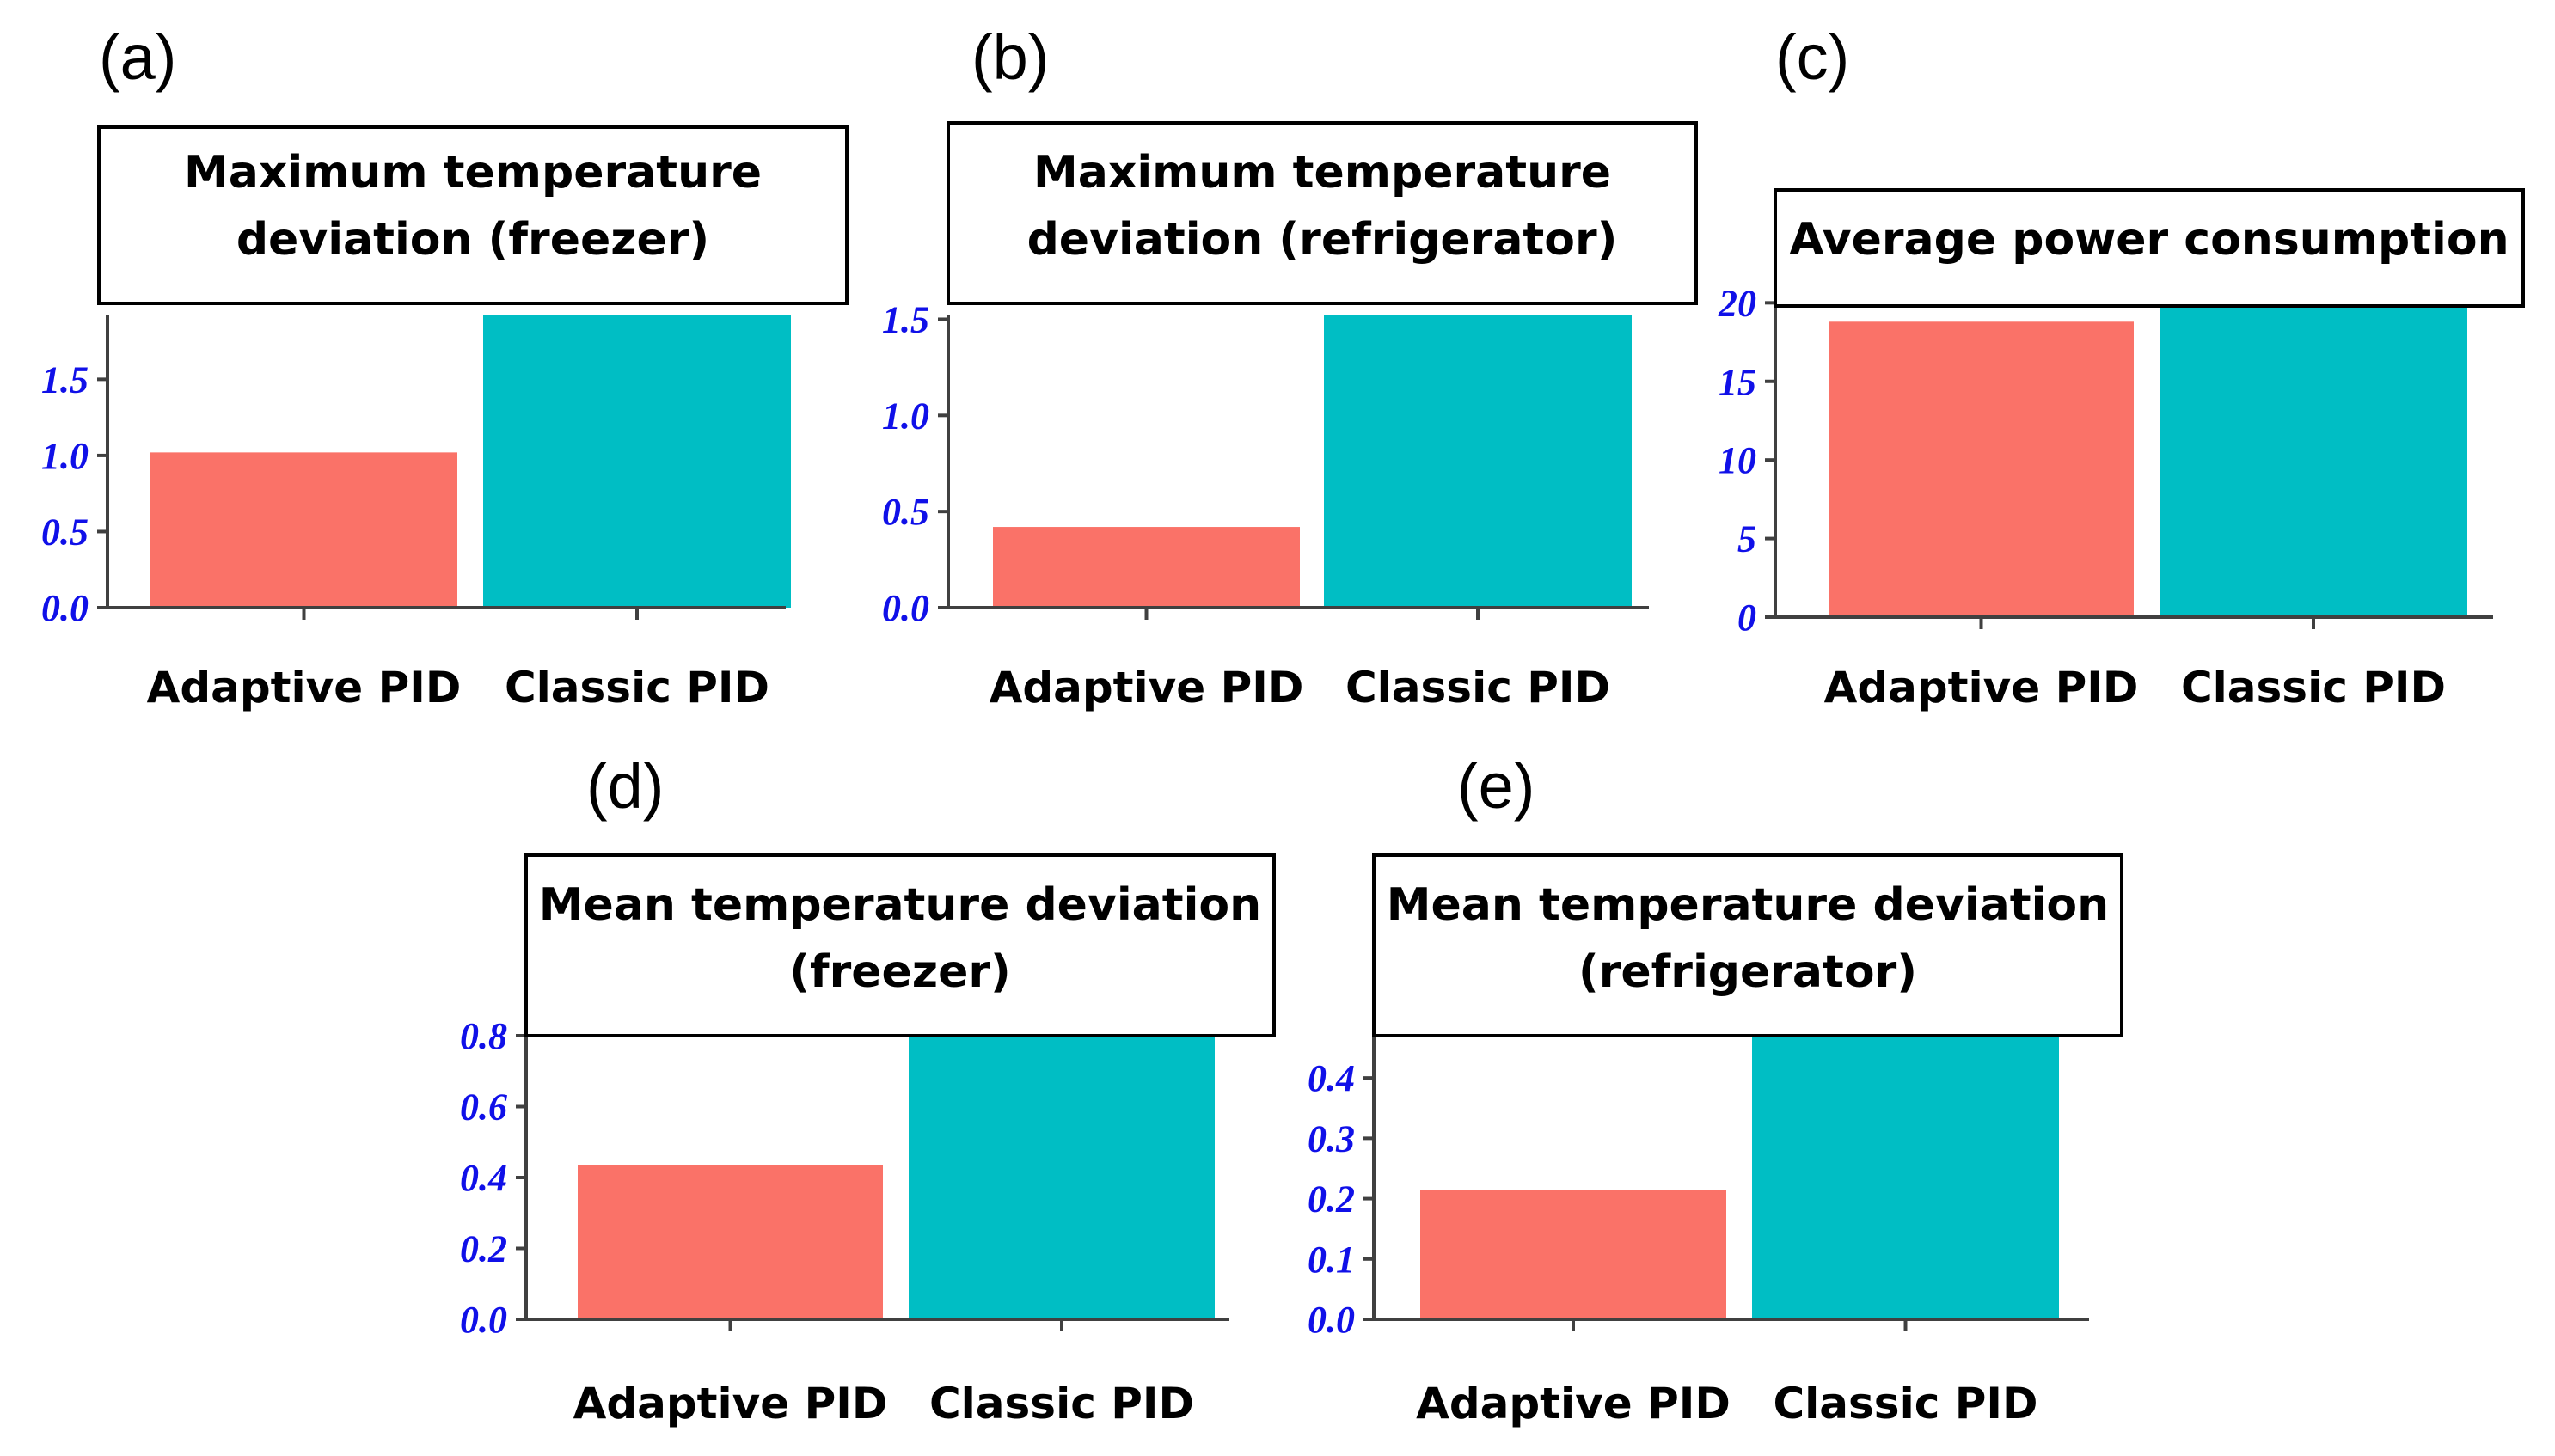 This screenshot has width=2555, height=1456. What do you see at coordinates (1748, 905) in the screenshot?
I see `chart-title-e-line-0: Mean temperature deviation` at bounding box center [1748, 905].